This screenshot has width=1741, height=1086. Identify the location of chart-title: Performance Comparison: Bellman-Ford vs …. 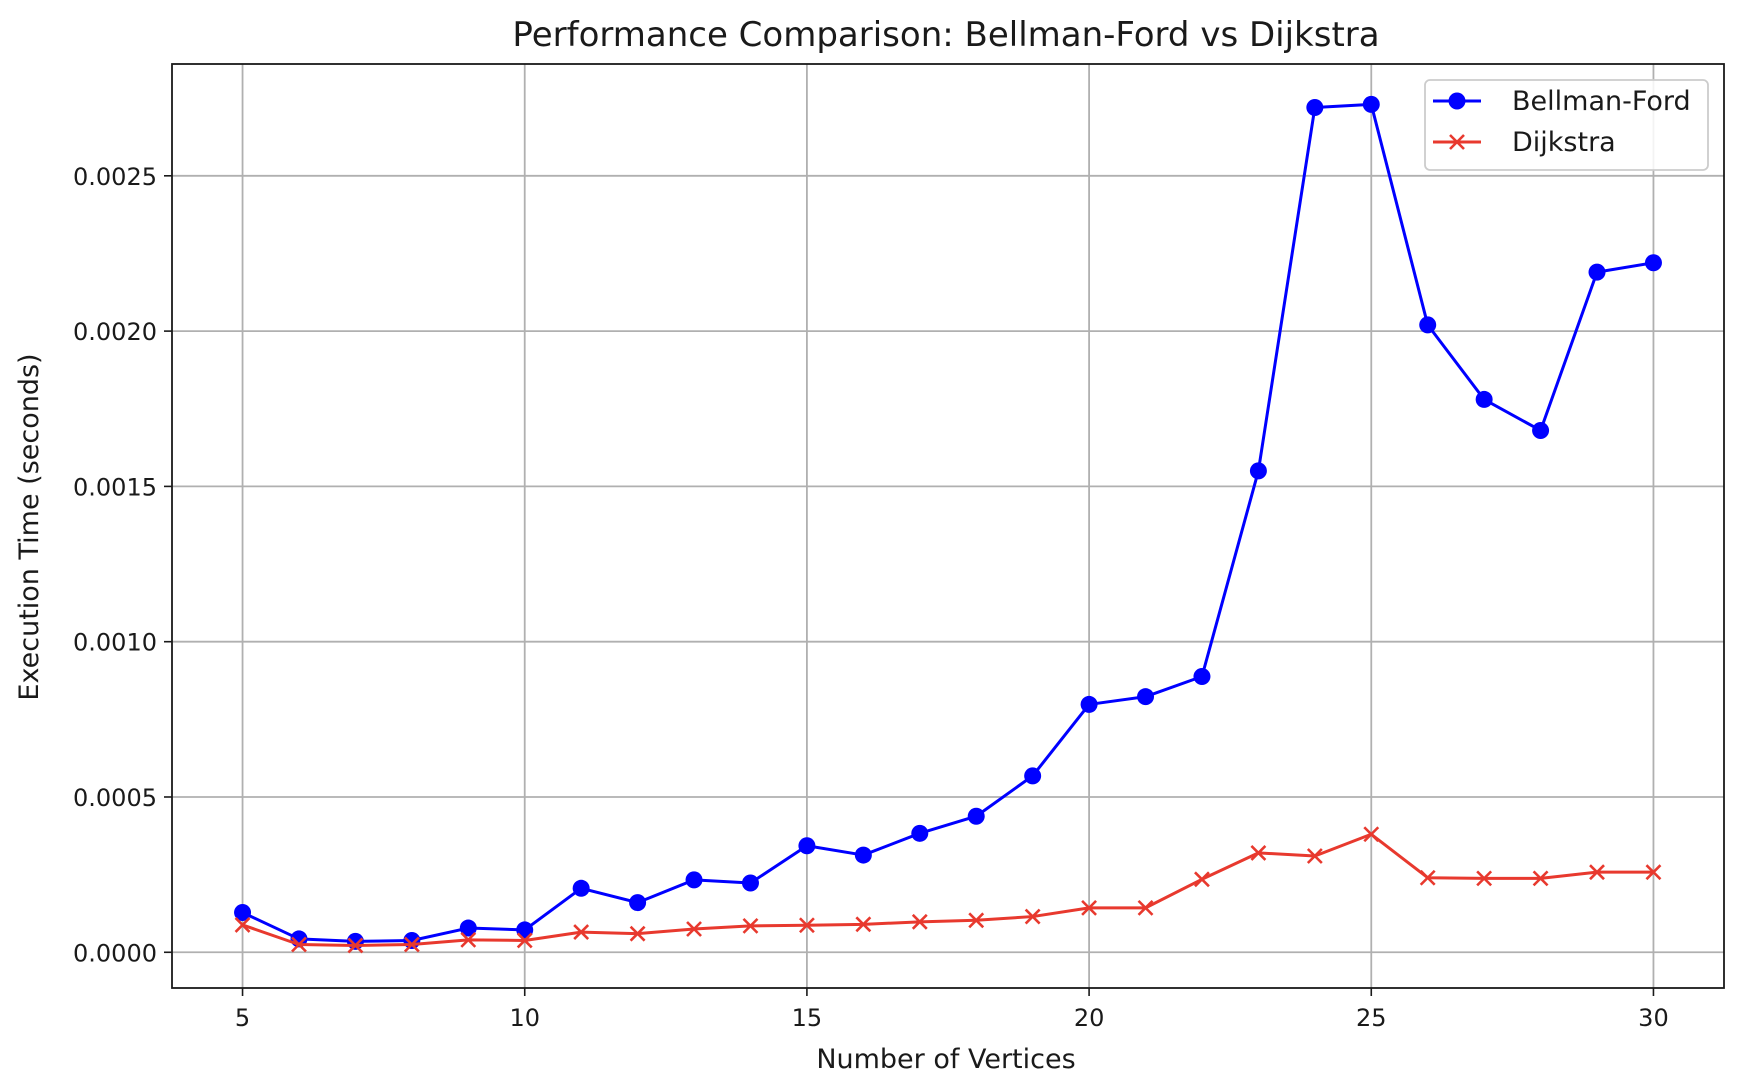
(945, 35).